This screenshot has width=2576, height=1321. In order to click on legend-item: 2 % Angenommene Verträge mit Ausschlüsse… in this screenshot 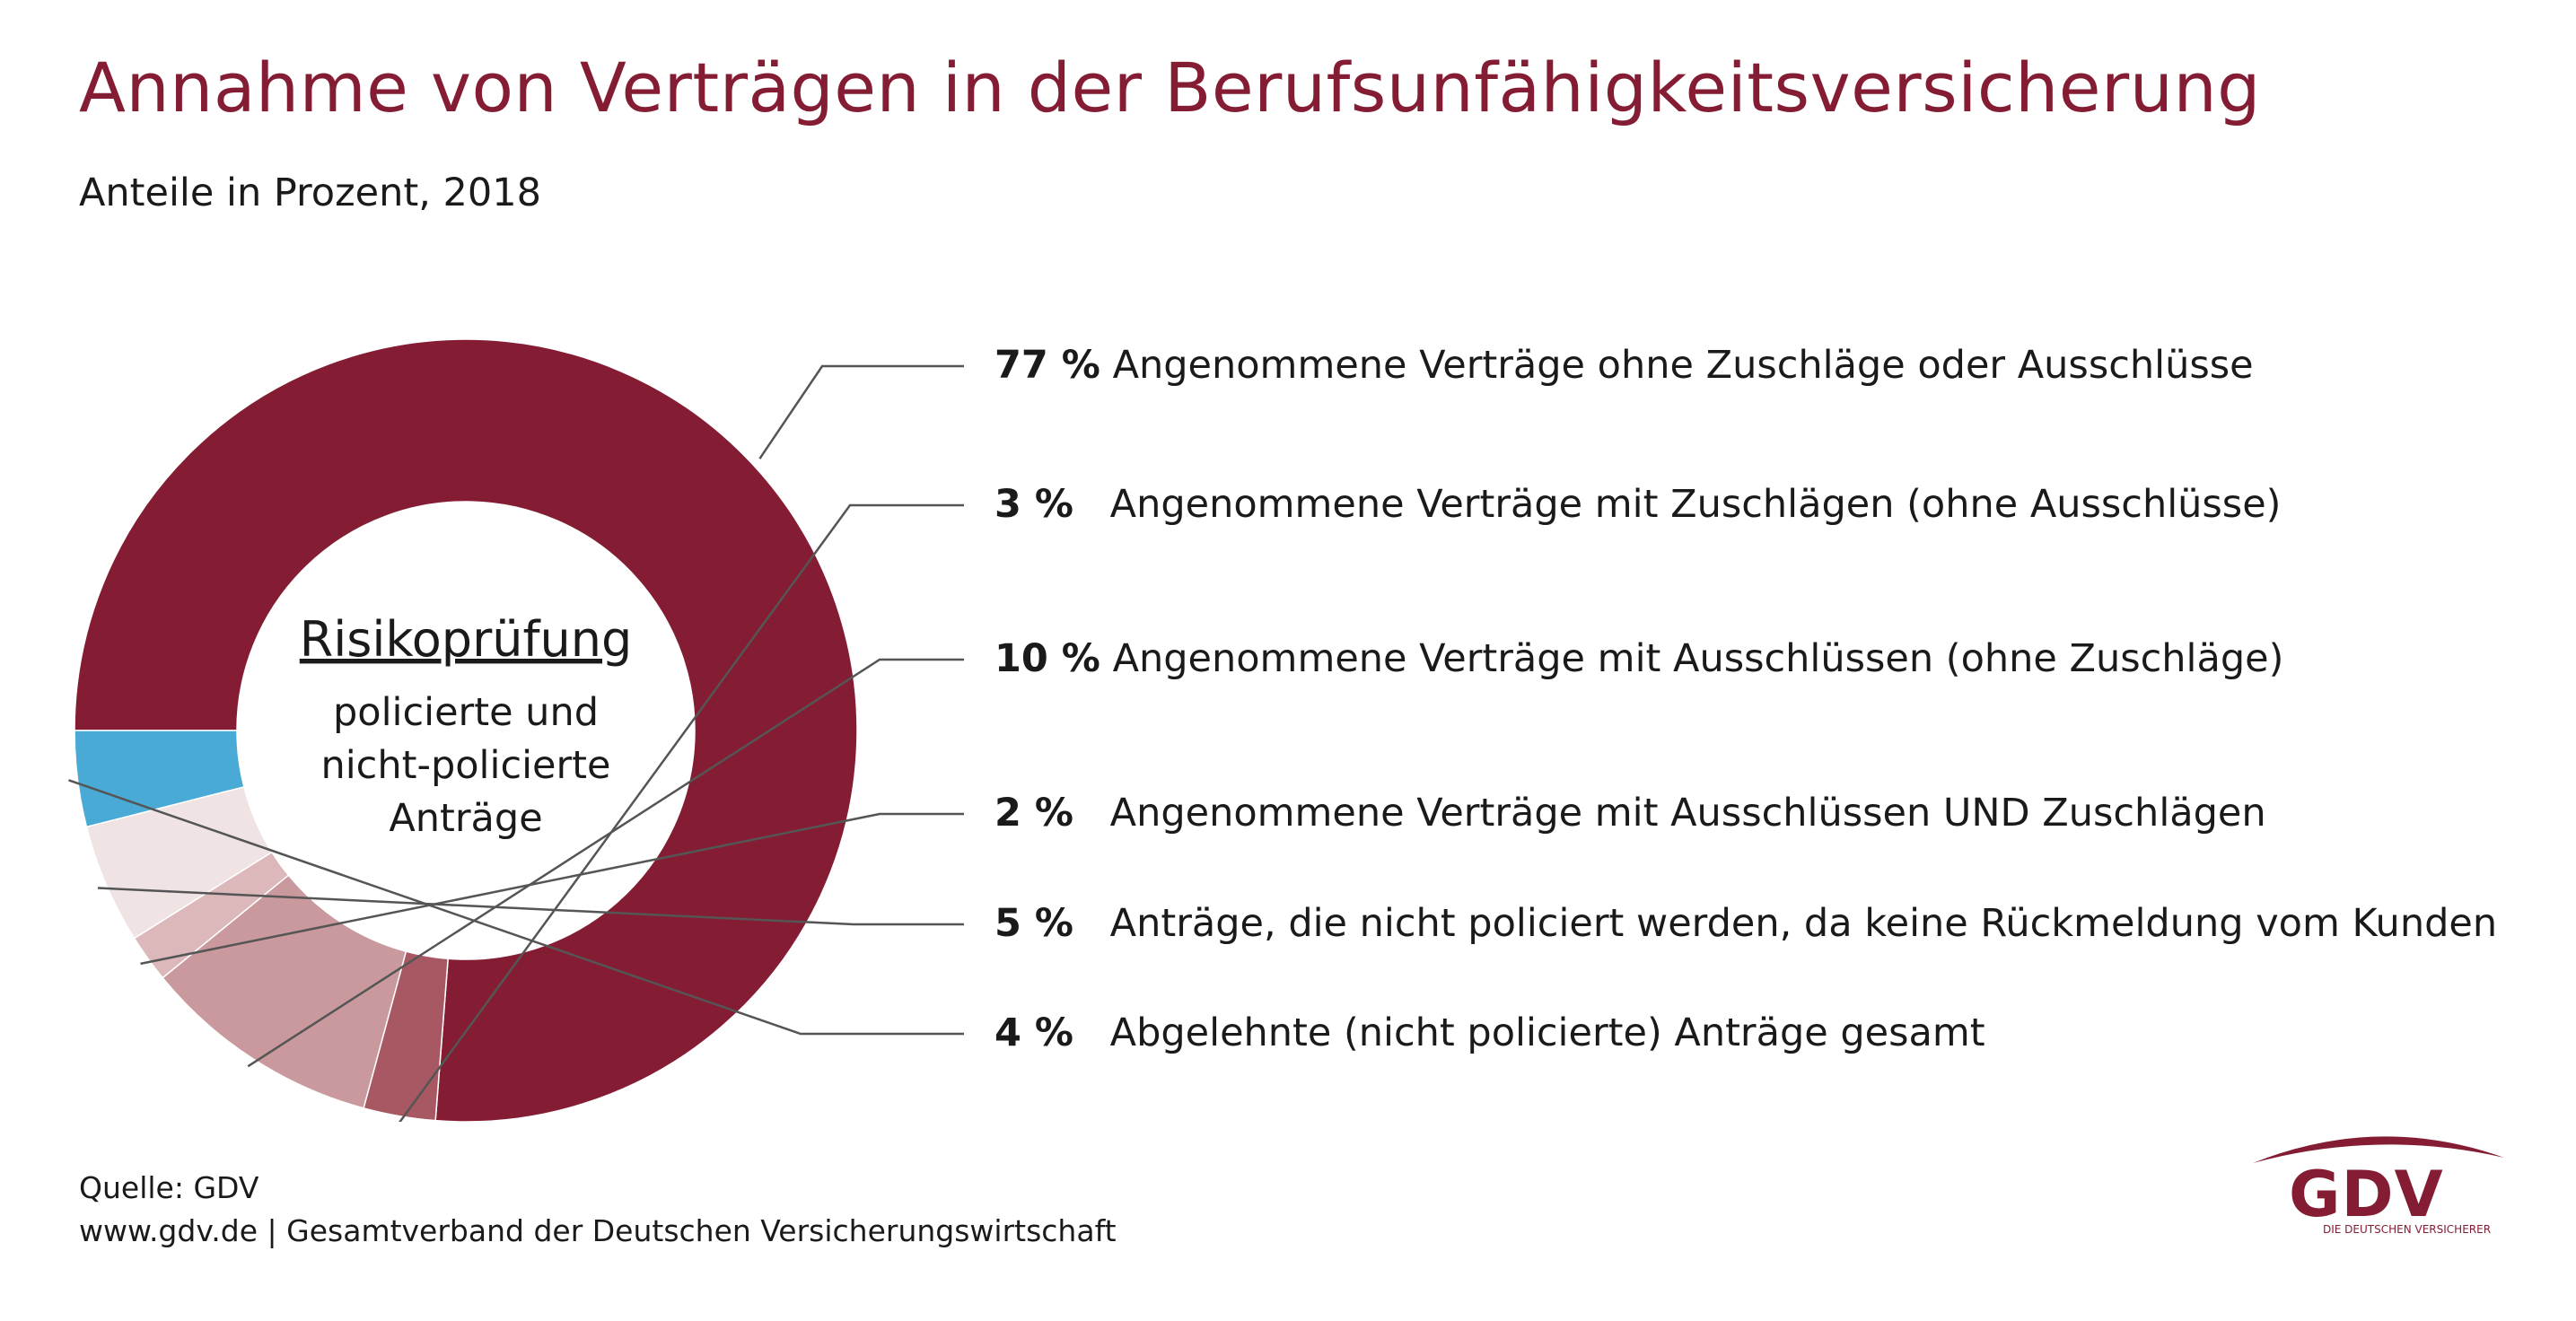, I will do `click(1630, 813)`.